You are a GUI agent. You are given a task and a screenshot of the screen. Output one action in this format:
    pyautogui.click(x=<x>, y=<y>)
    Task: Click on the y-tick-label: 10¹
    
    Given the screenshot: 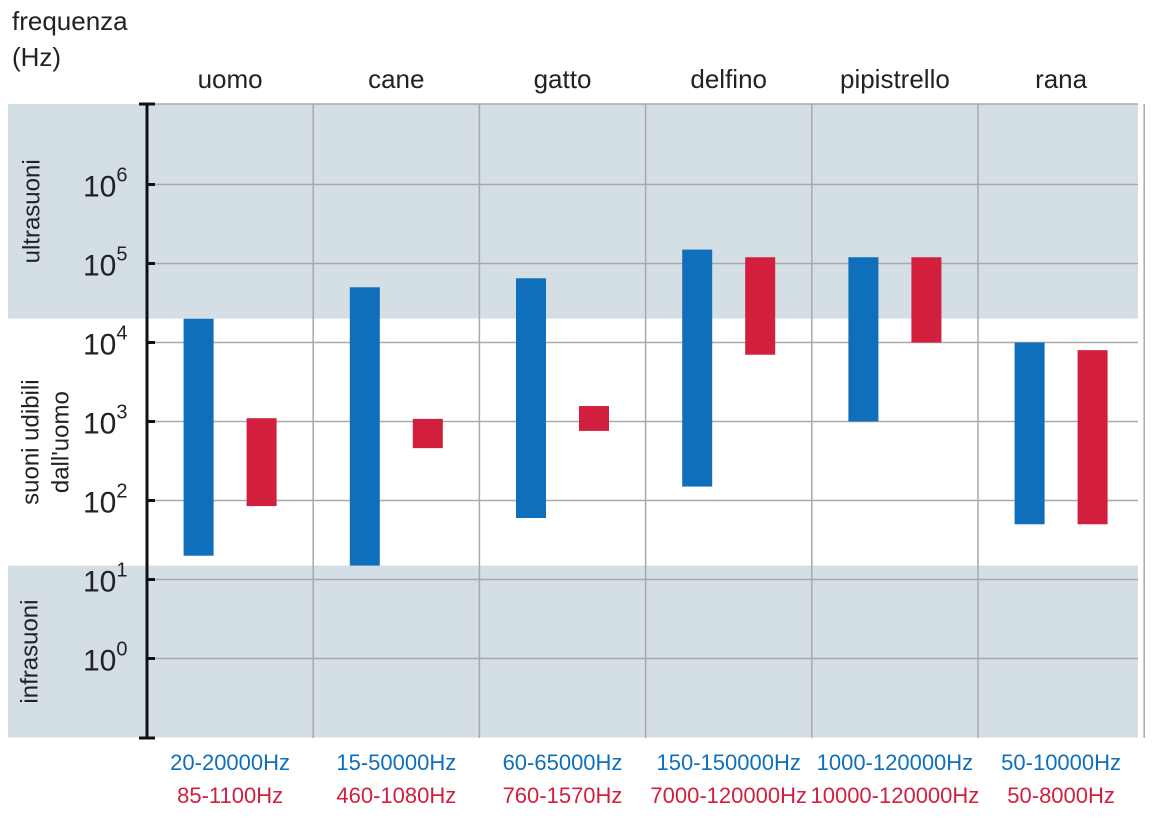 What is the action you would take?
    pyautogui.click(x=105, y=579)
    